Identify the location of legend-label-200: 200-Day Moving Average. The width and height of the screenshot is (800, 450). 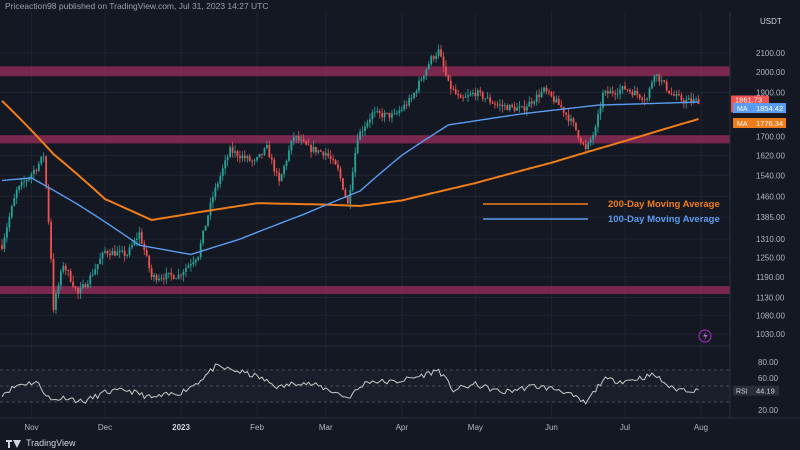
(664, 204).